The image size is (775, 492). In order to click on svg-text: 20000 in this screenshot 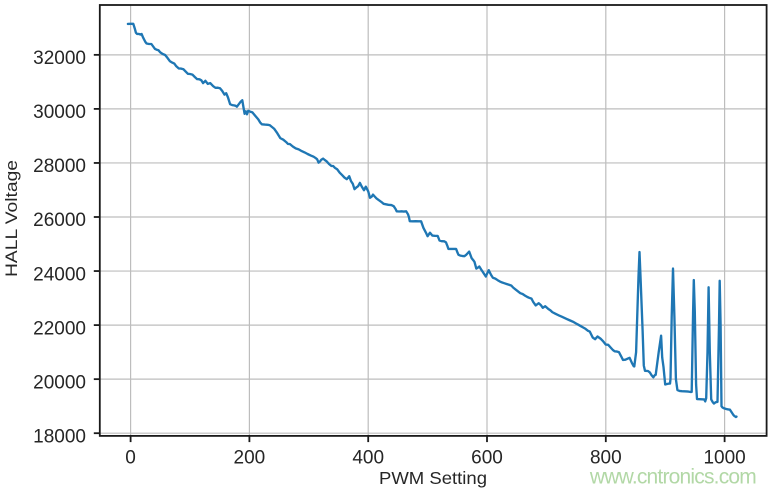, I will do `click(59, 382)`.